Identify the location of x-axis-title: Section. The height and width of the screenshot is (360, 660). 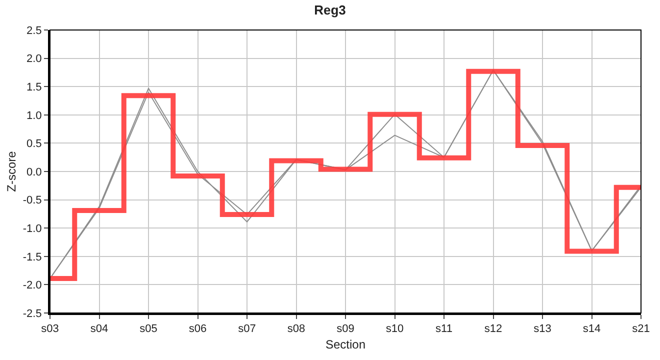
(345, 345).